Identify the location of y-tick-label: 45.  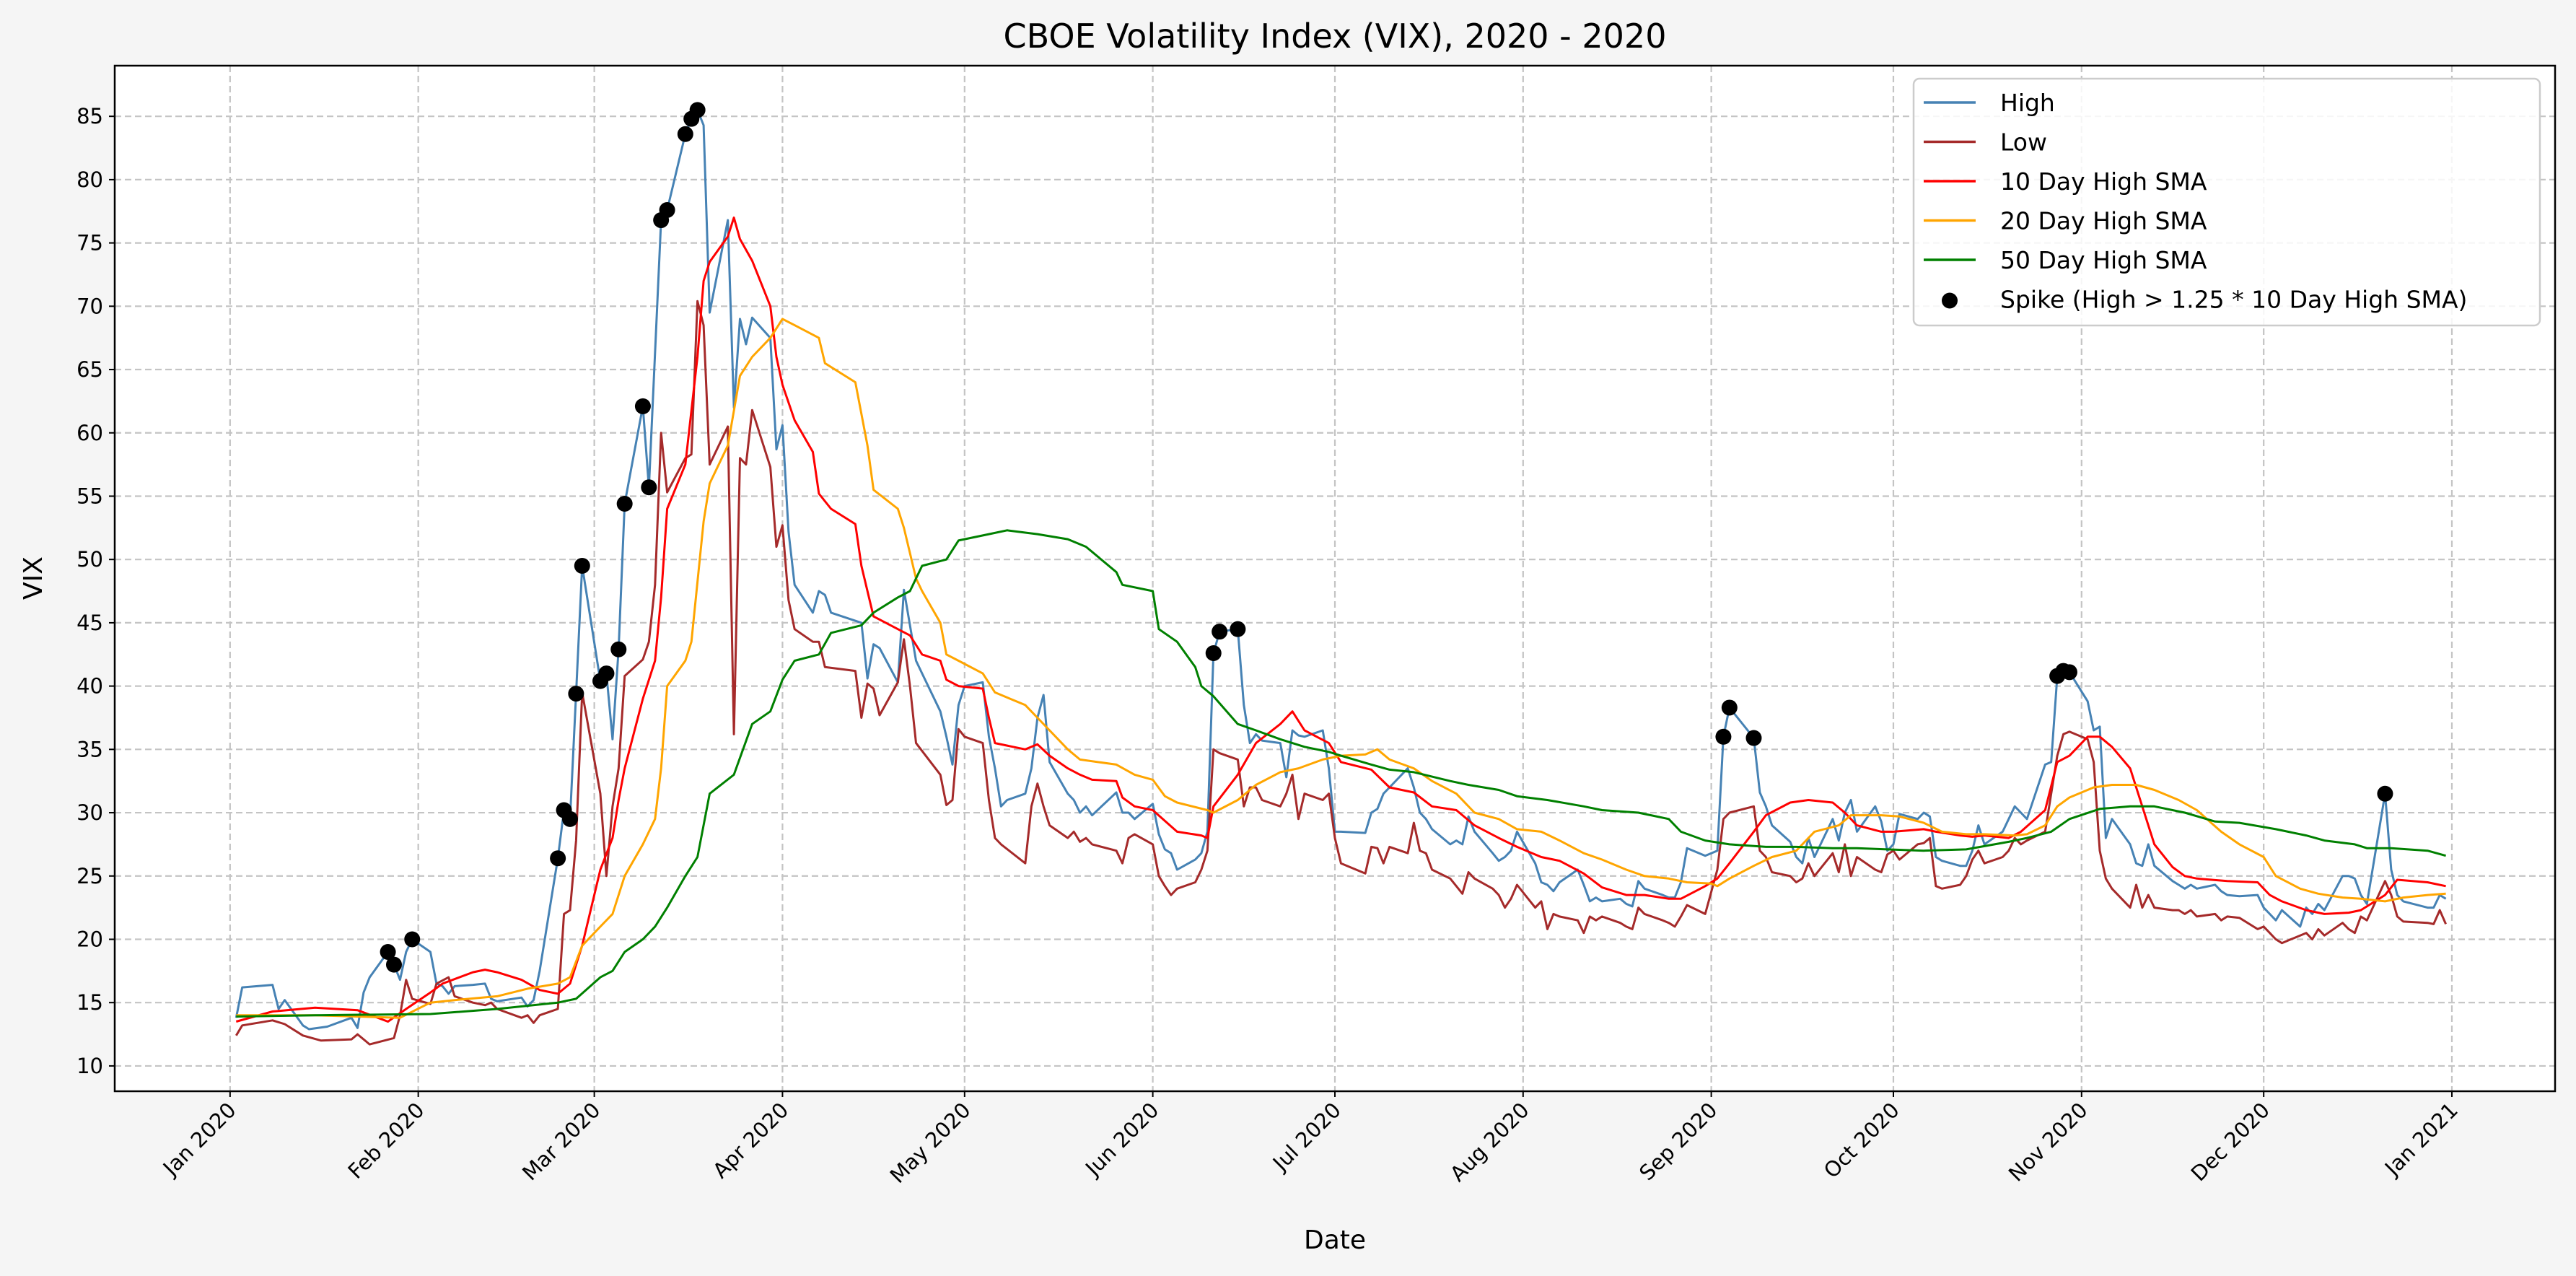
(89, 623).